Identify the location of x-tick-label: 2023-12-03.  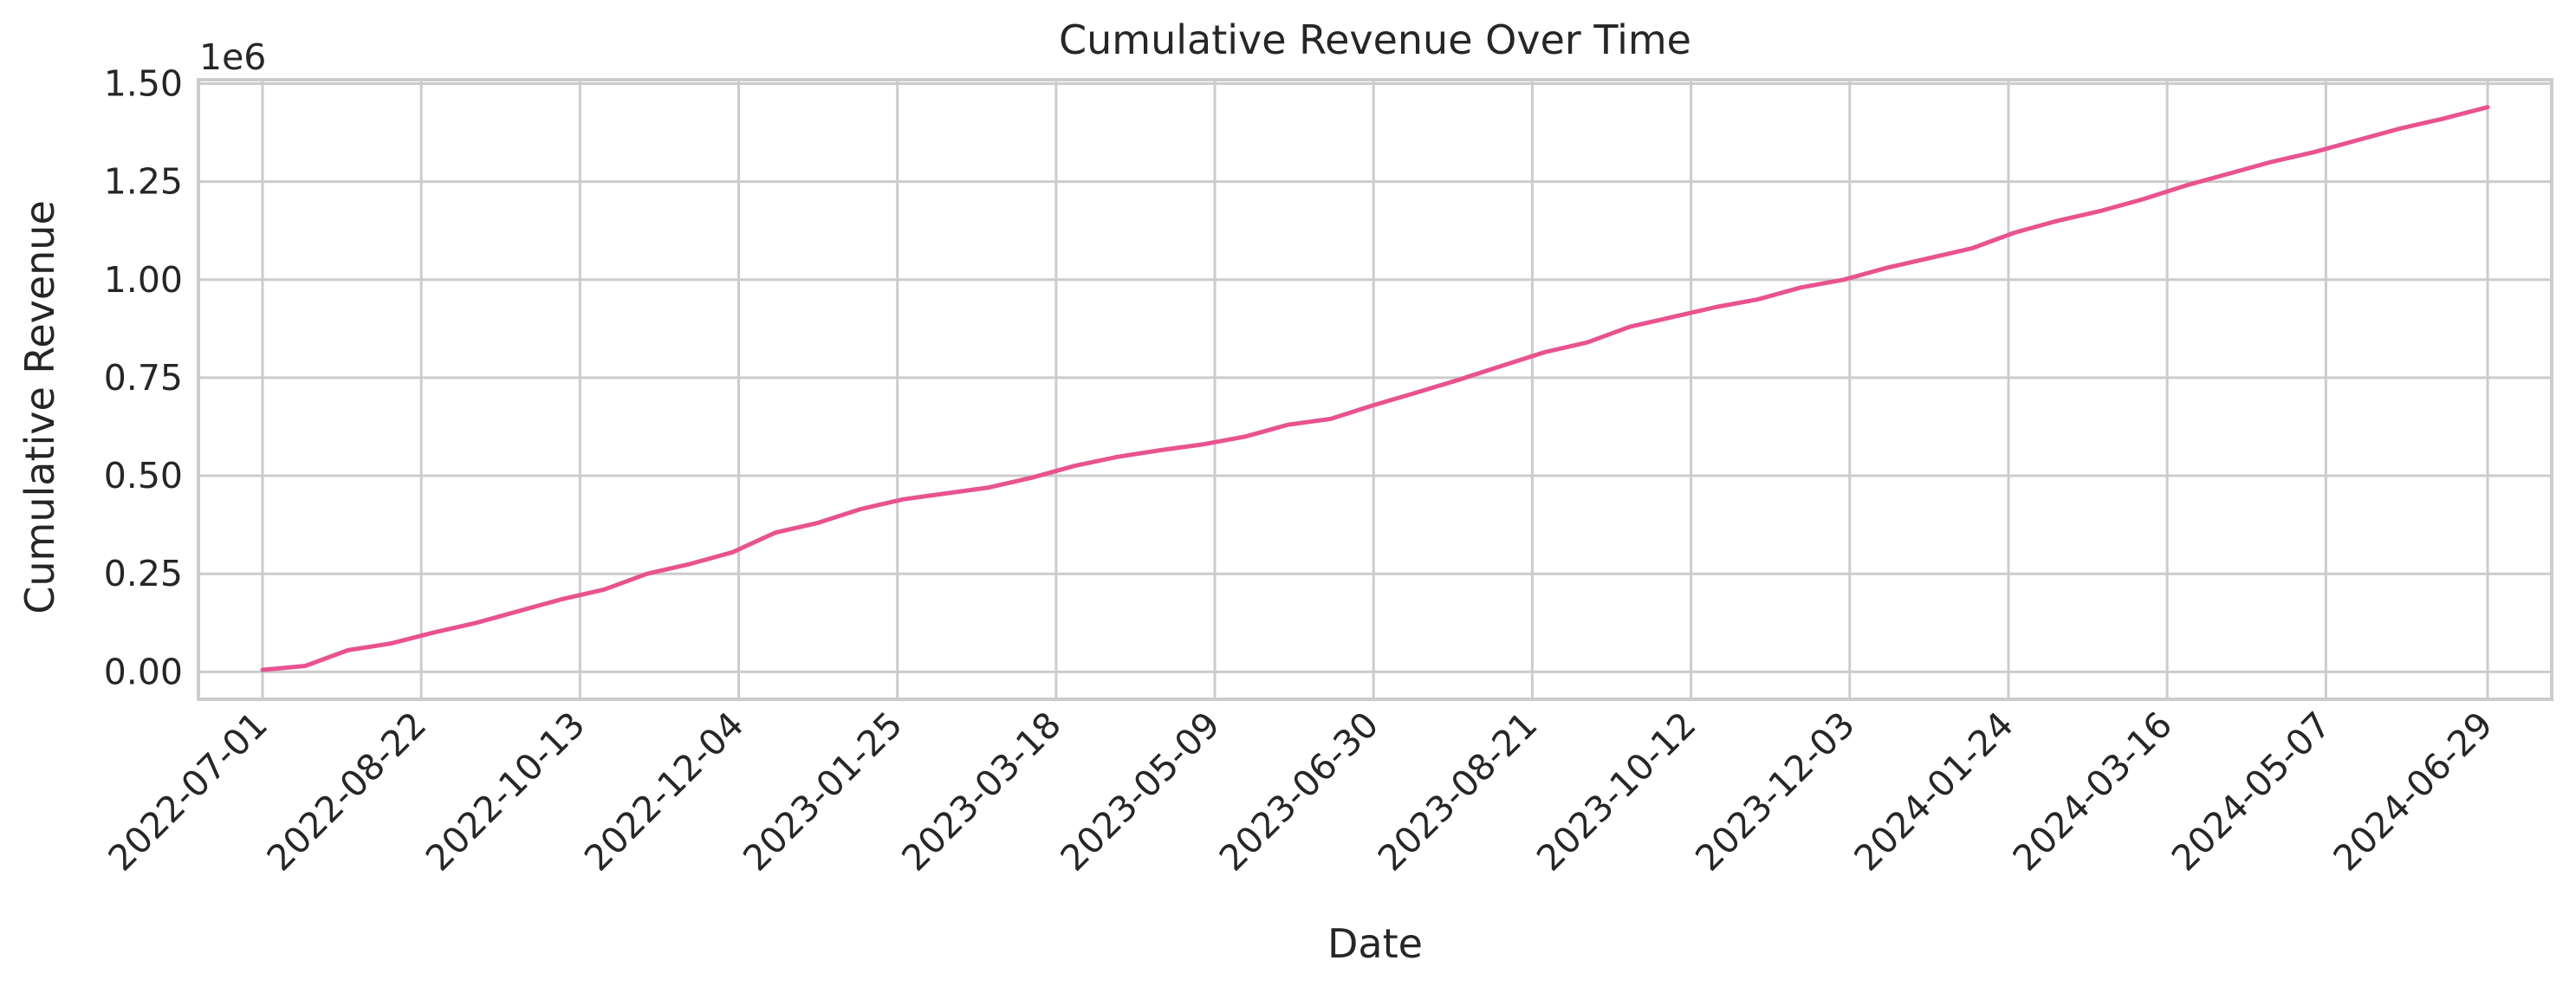
(1775, 791).